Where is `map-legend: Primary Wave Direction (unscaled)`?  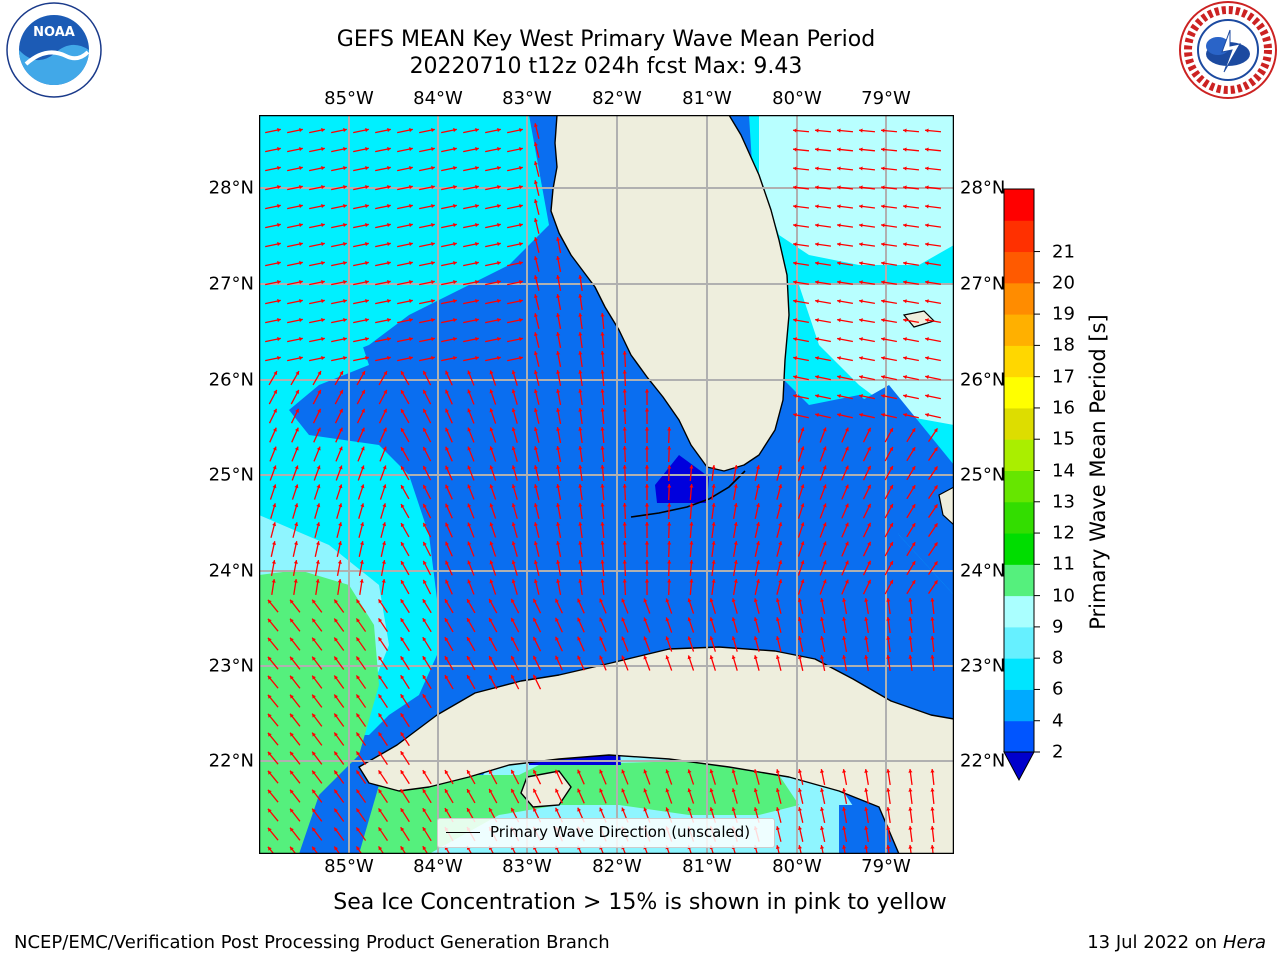 map-legend: Primary Wave Direction (unscaled) is located at coordinates (606, 833).